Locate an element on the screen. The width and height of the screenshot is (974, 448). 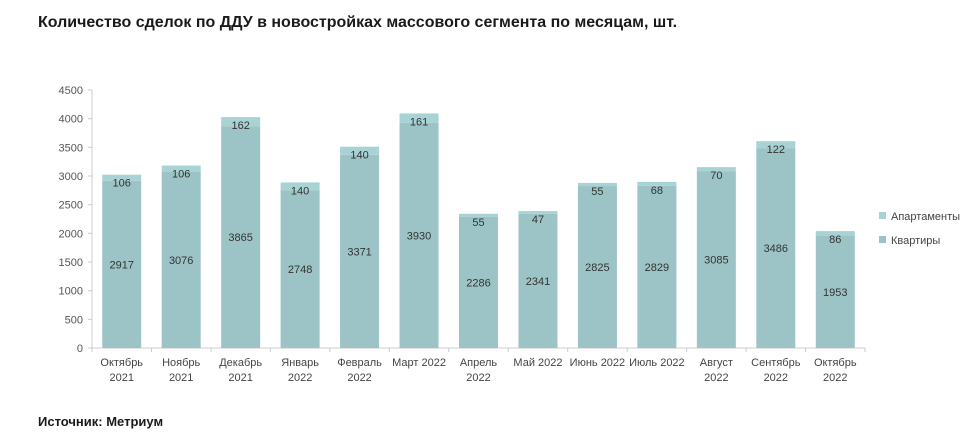
y-tick-label: 1500 is located at coordinates (71, 263).